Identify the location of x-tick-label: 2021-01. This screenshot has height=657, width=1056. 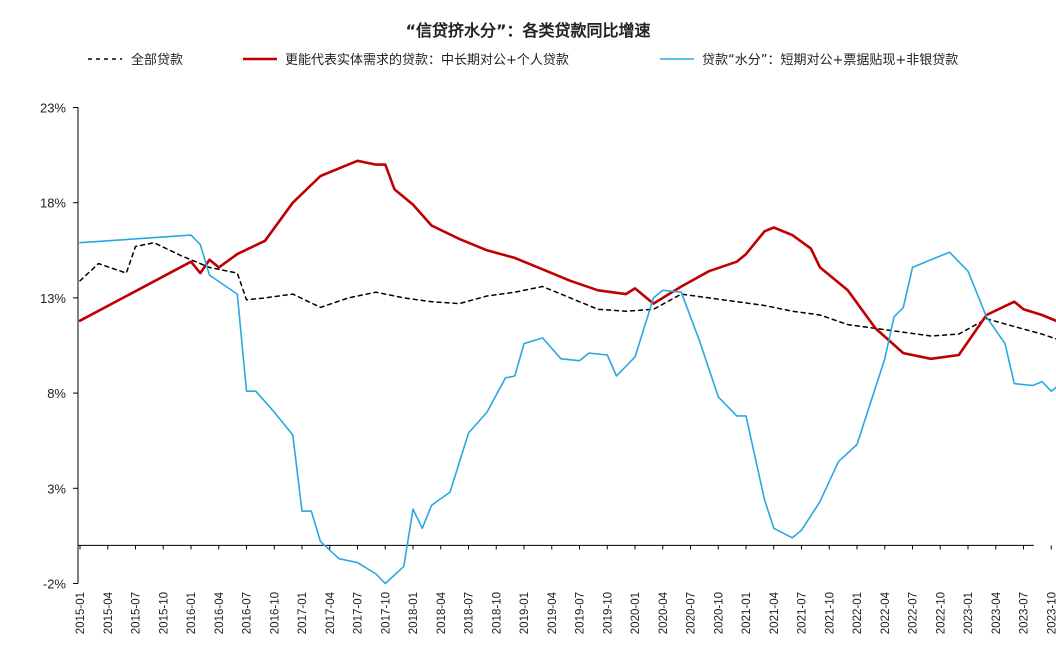
(747, 613).